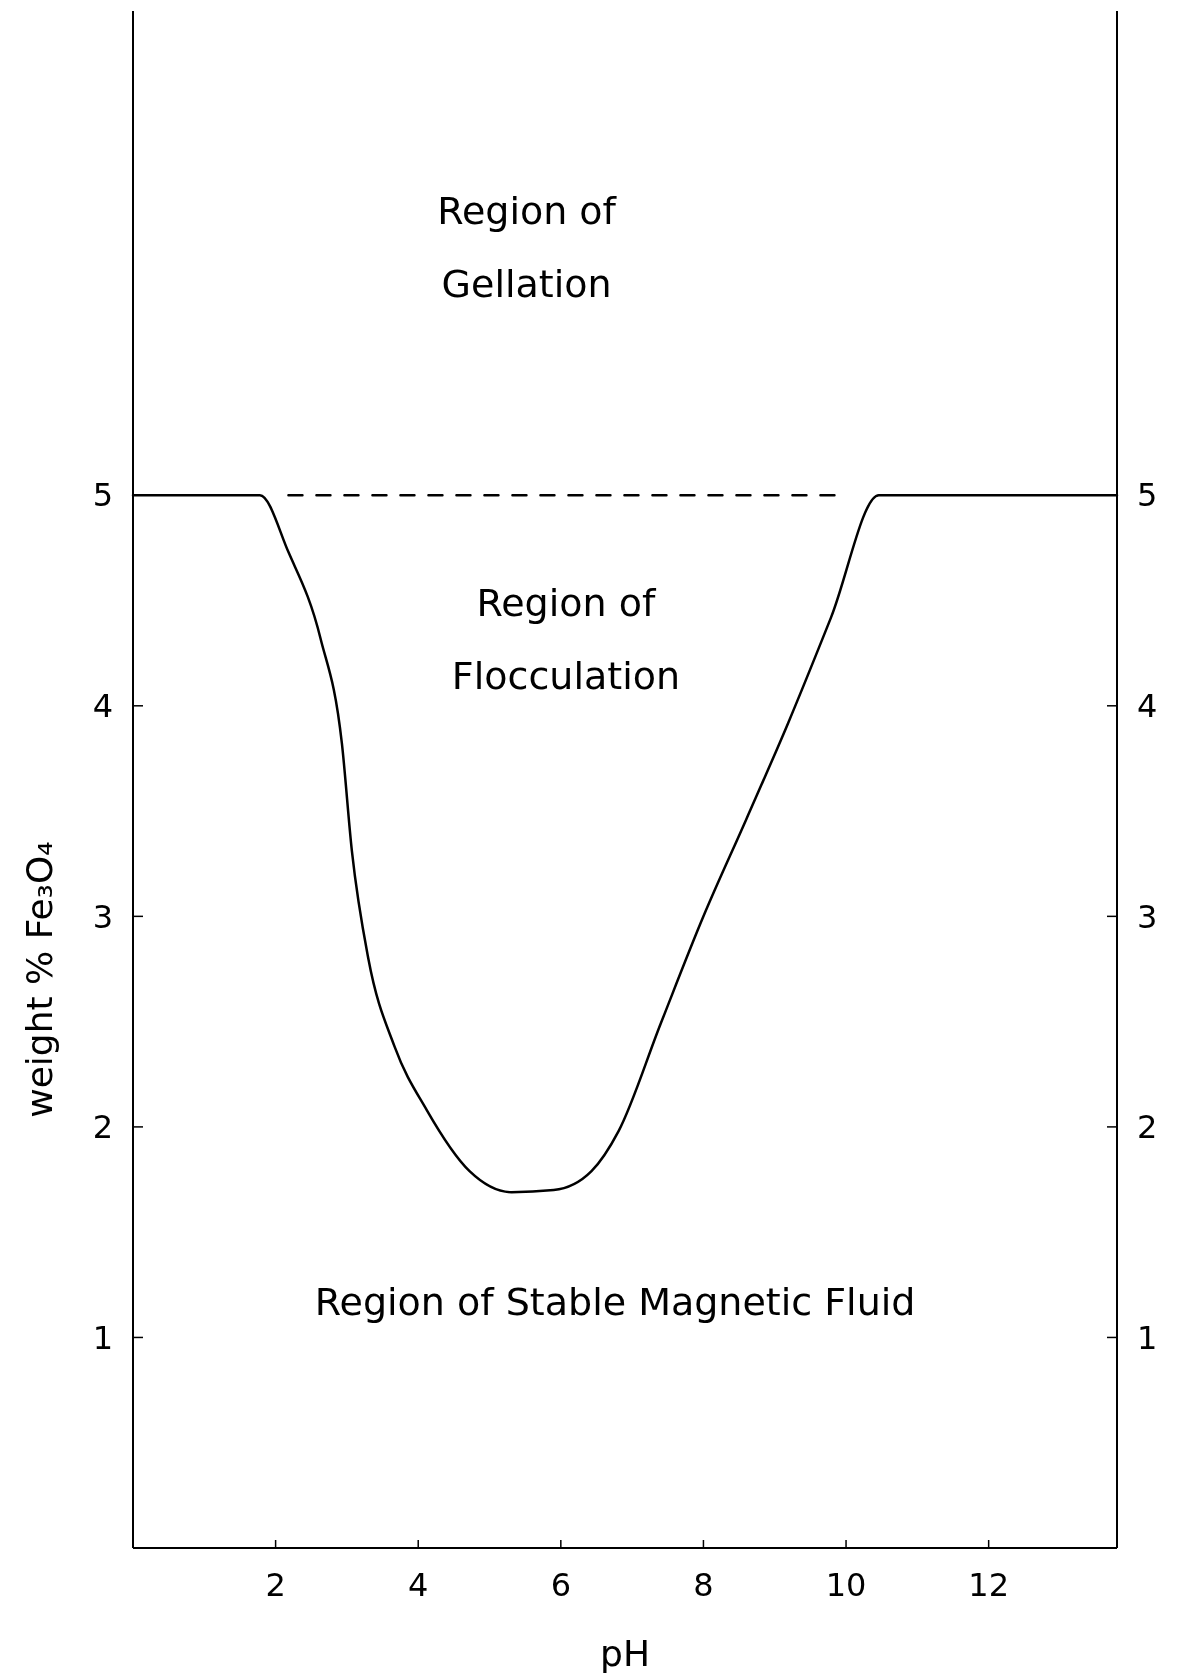 Image resolution: width=1185 pixels, height=1678 pixels. I want to click on y-tick-label: 5, so click(102, 495).